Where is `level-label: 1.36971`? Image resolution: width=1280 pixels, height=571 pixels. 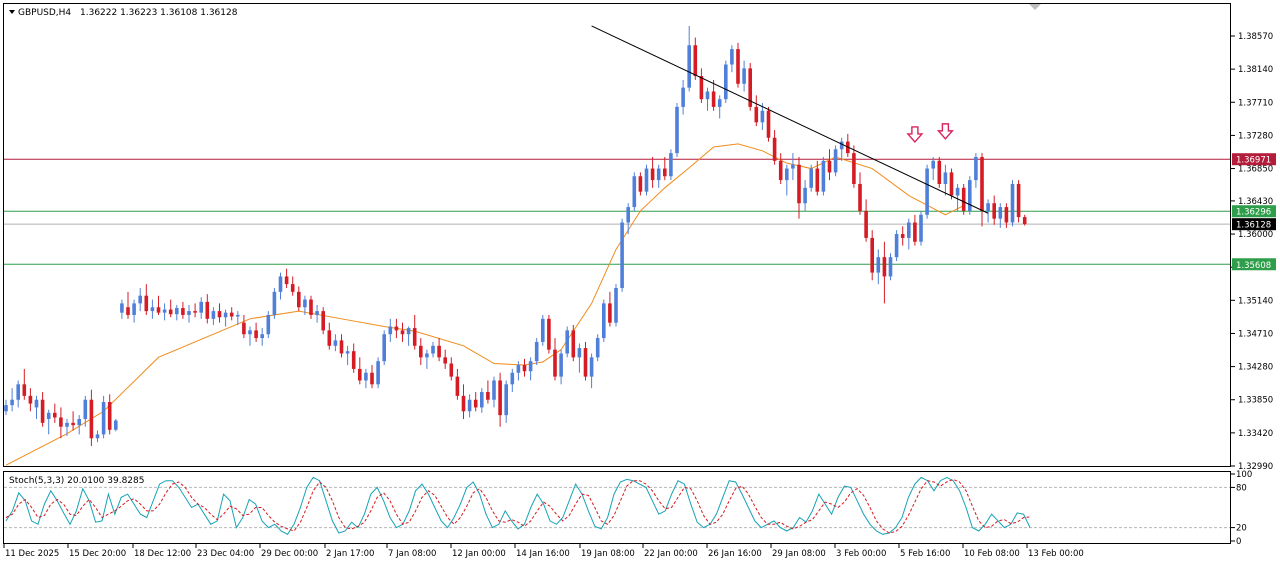
level-label: 1.36971 is located at coordinates (1253, 161).